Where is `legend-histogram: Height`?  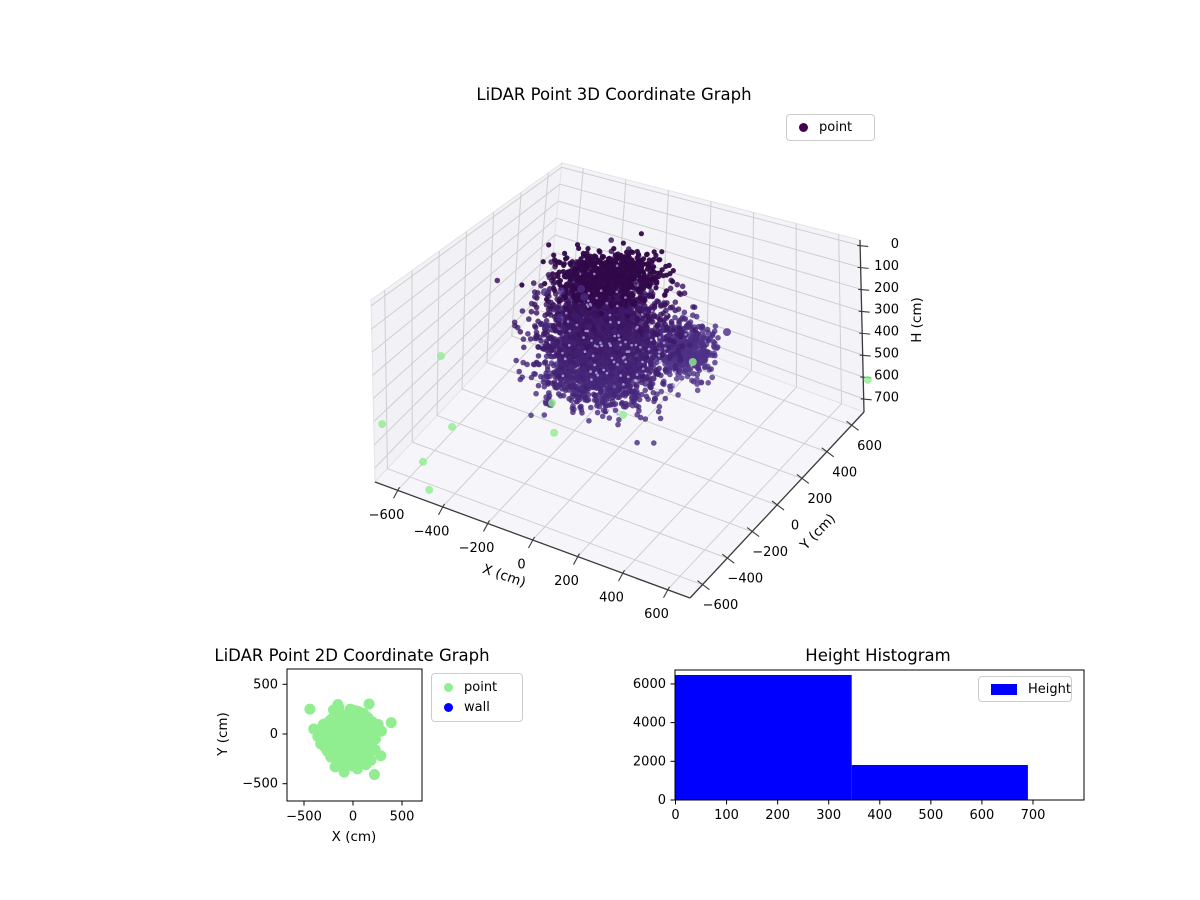
legend-histogram: Height is located at coordinates (1025, 689).